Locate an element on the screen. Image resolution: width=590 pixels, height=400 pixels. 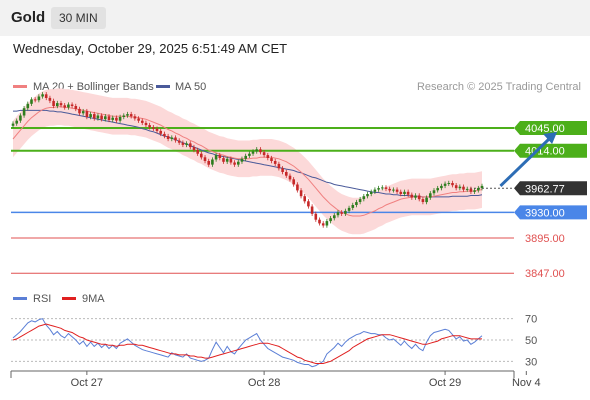
level-label-last: 3962.77 is located at coordinates (545, 189).